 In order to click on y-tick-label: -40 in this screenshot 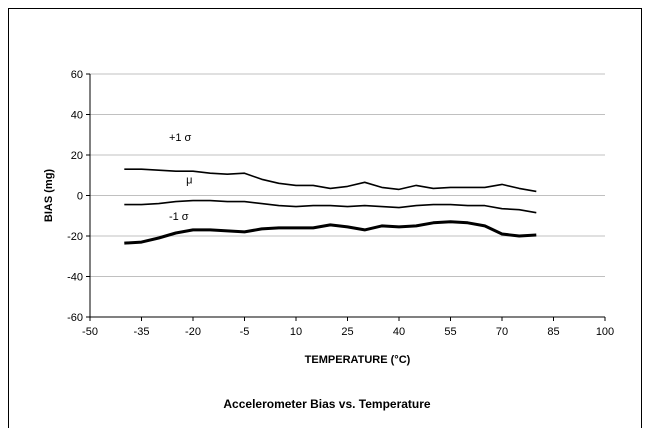, I will do `click(75, 278)`.